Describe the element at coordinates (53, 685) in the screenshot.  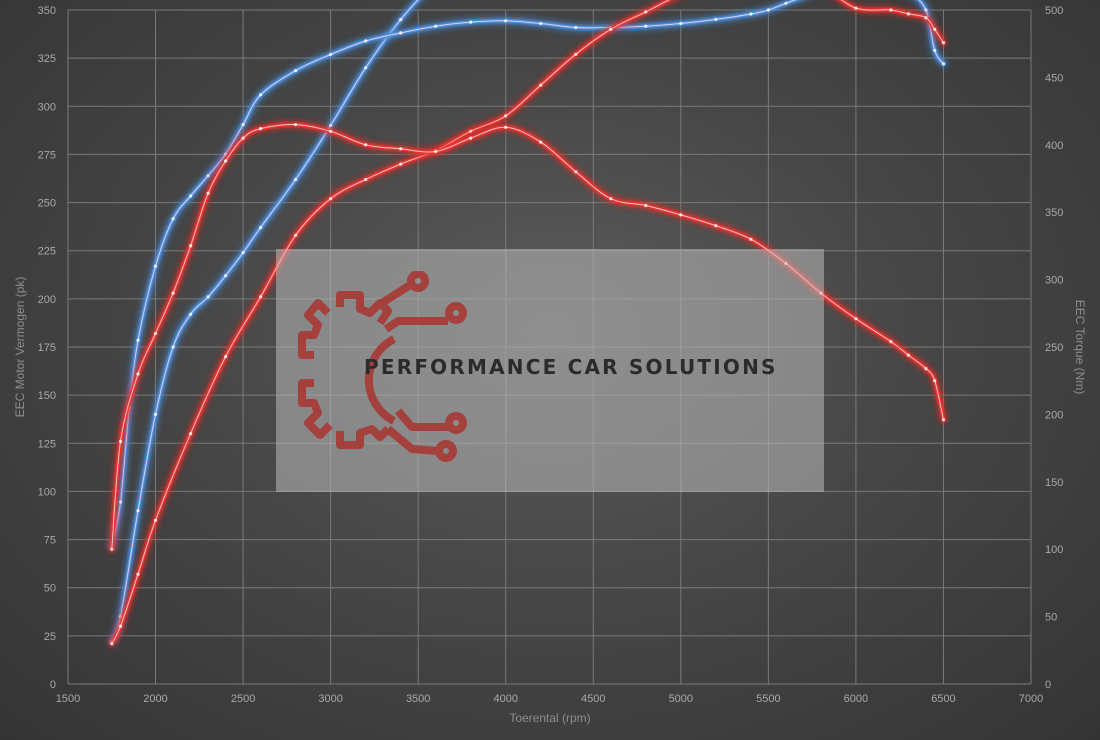
I see `y-left-tick-label: 0` at that location.